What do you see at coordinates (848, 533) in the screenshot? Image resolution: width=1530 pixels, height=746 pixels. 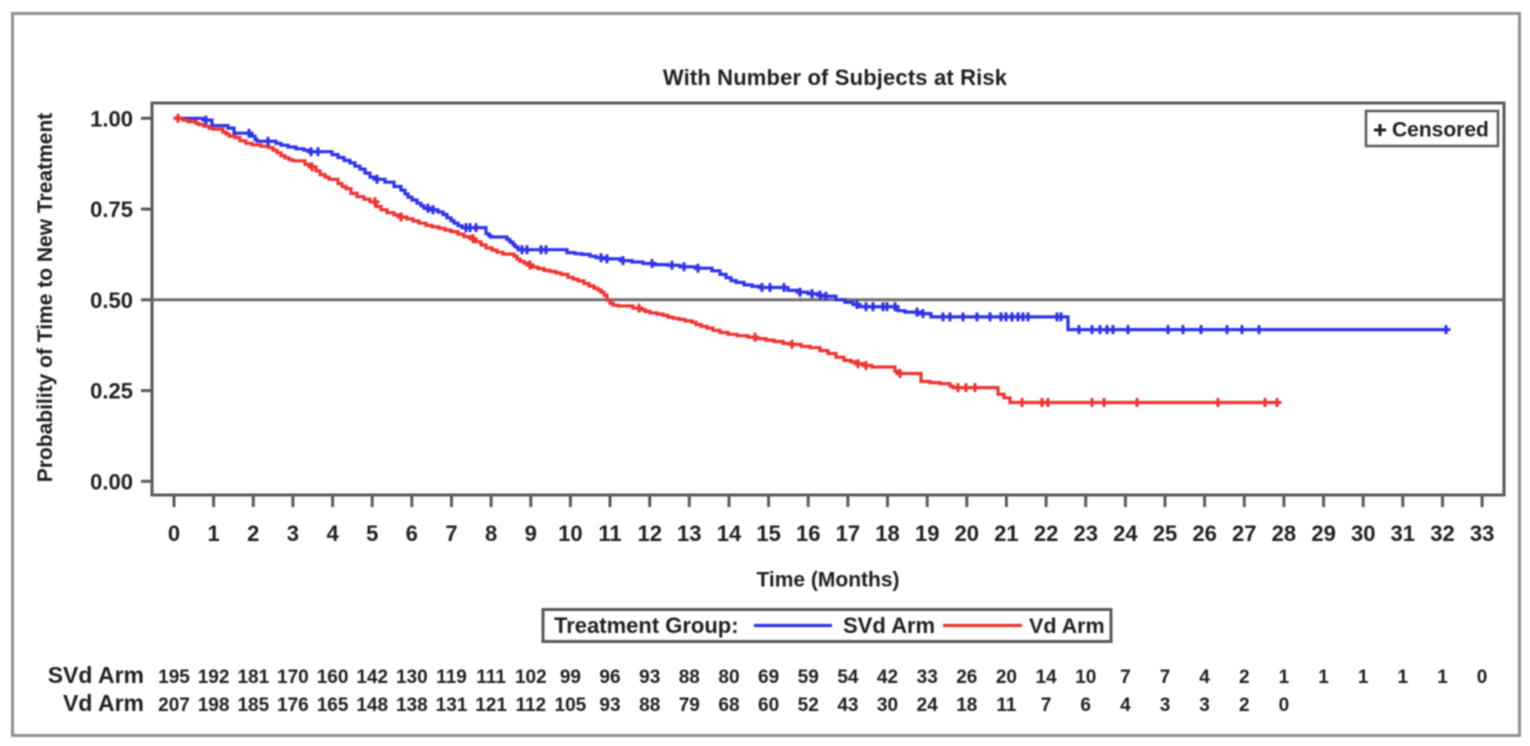 I see `svg-text: 17` at bounding box center [848, 533].